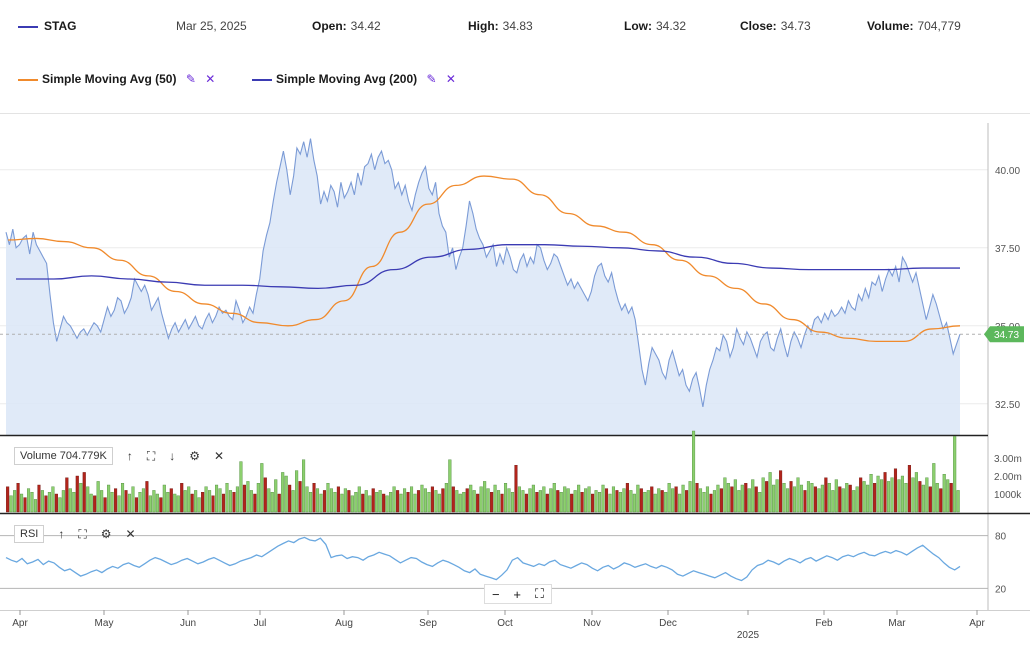 This screenshot has height=649, width=1030. I want to click on rsi-toolbar: RSI ↑ ⛶ ⚙ ✕, so click(82, 534).